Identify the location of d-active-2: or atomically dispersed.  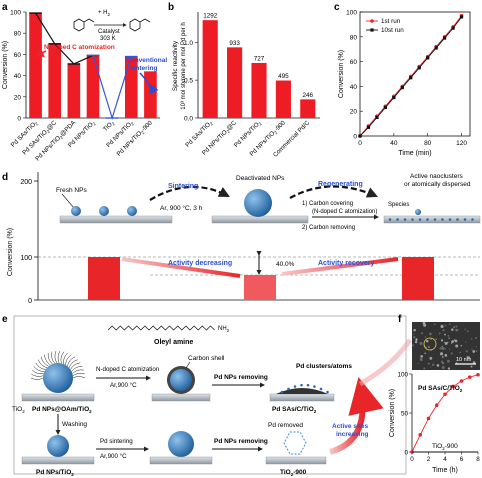
(437, 184).